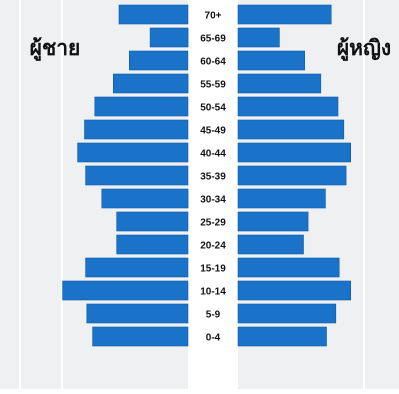 The width and height of the screenshot is (399, 394). What do you see at coordinates (213, 223) in the screenshot?
I see `age-label: 25-29` at bounding box center [213, 223].